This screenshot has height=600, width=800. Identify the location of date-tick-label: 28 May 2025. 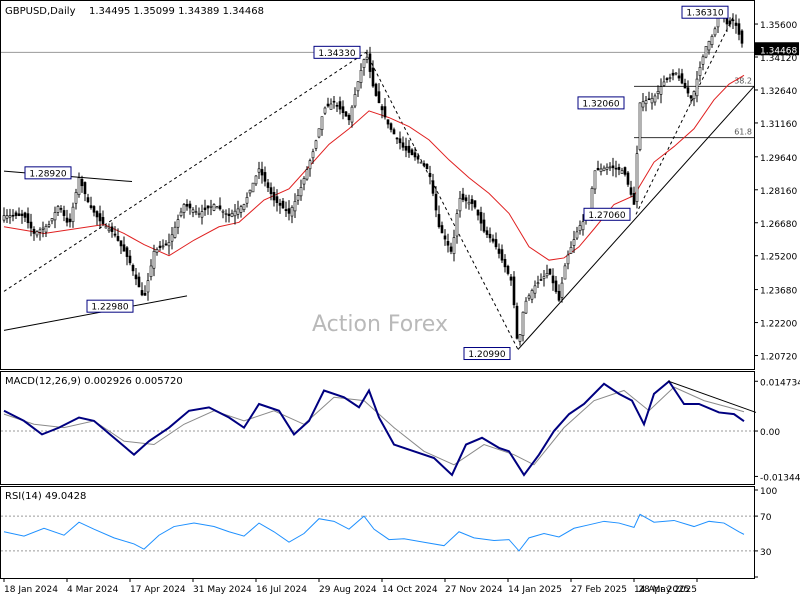
(667, 590).